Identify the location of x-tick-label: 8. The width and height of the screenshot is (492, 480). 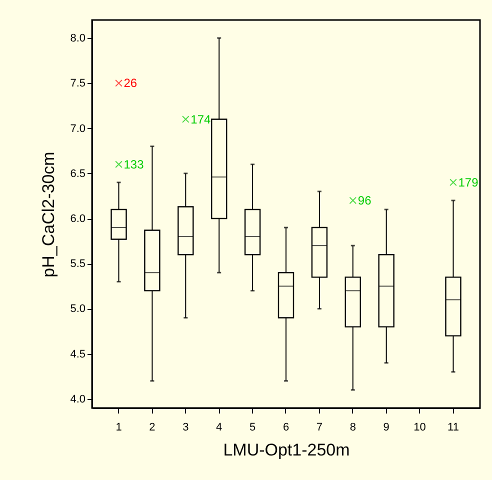
(353, 428).